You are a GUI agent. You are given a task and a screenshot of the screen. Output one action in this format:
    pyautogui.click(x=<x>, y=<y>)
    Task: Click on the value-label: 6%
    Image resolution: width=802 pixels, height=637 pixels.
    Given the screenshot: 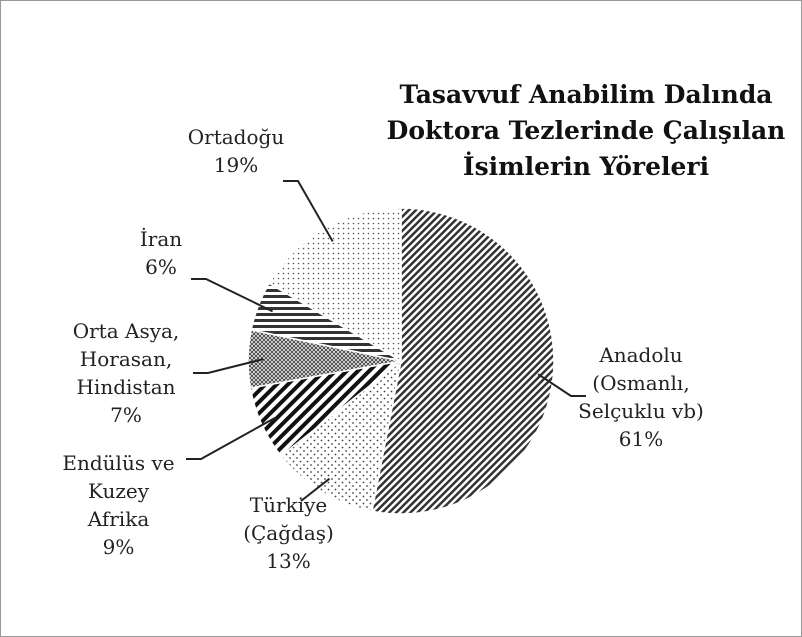 What is the action you would take?
    pyautogui.click(x=161, y=267)
    